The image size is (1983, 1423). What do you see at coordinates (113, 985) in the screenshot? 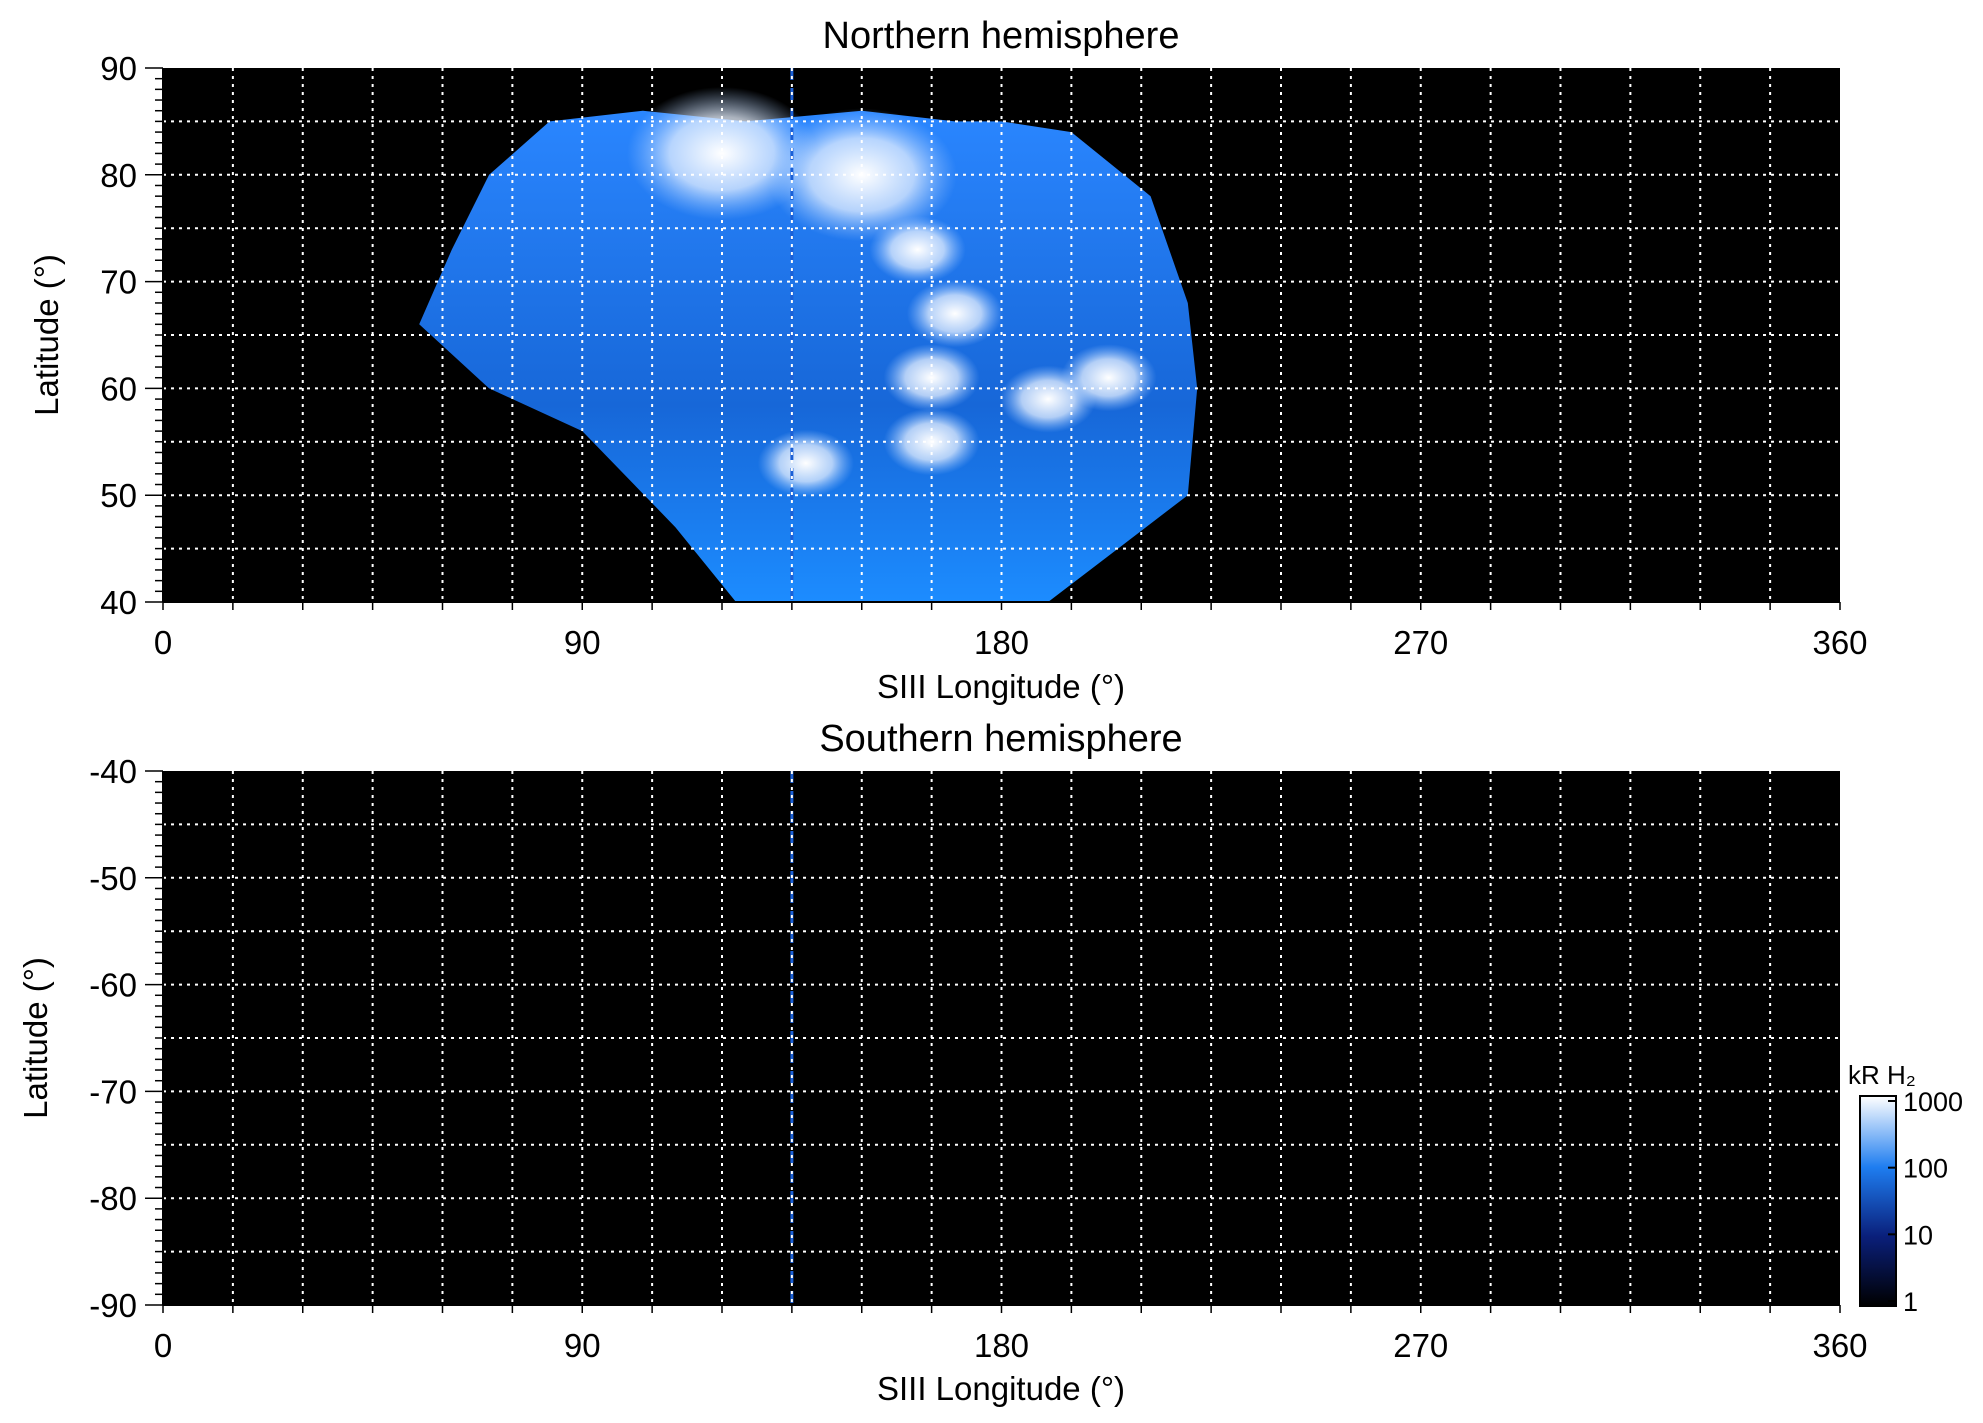
I see `y-tick-label: -60` at bounding box center [113, 985].